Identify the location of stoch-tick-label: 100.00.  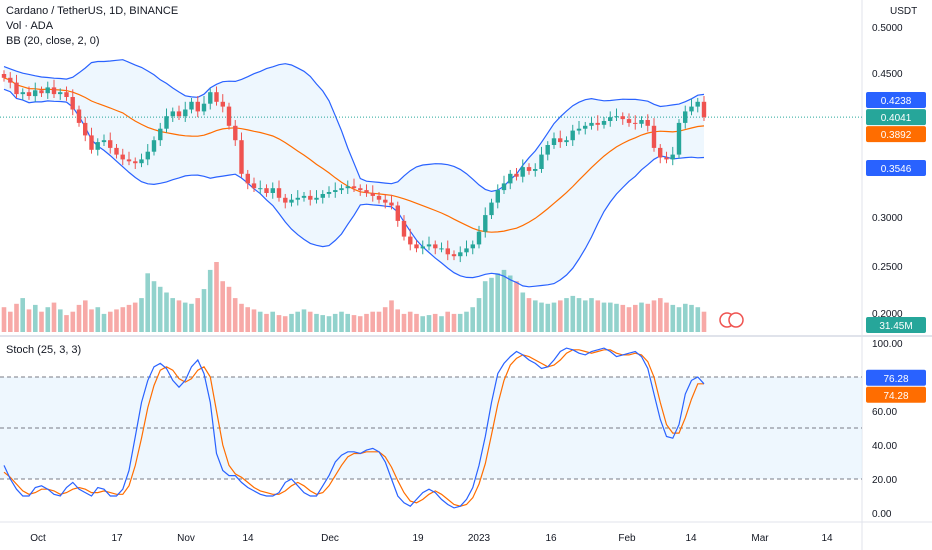
(887, 344).